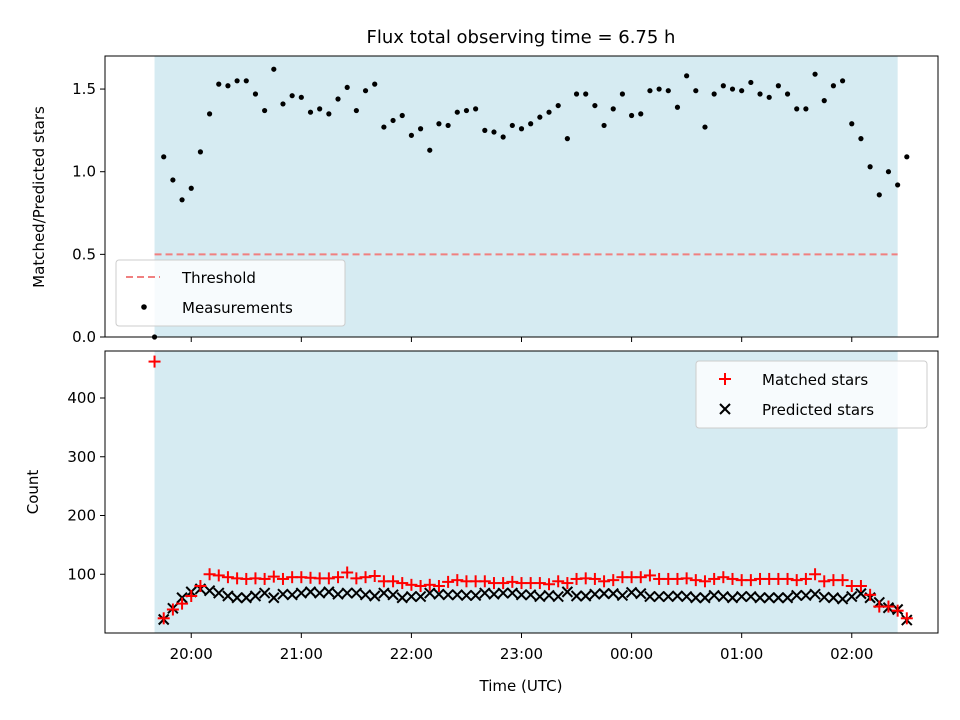 Image resolution: width=960 pixels, height=720 pixels. Describe the element at coordinates (411, 654) in the screenshot. I see `counts-x-tick-label: 22:00` at that location.